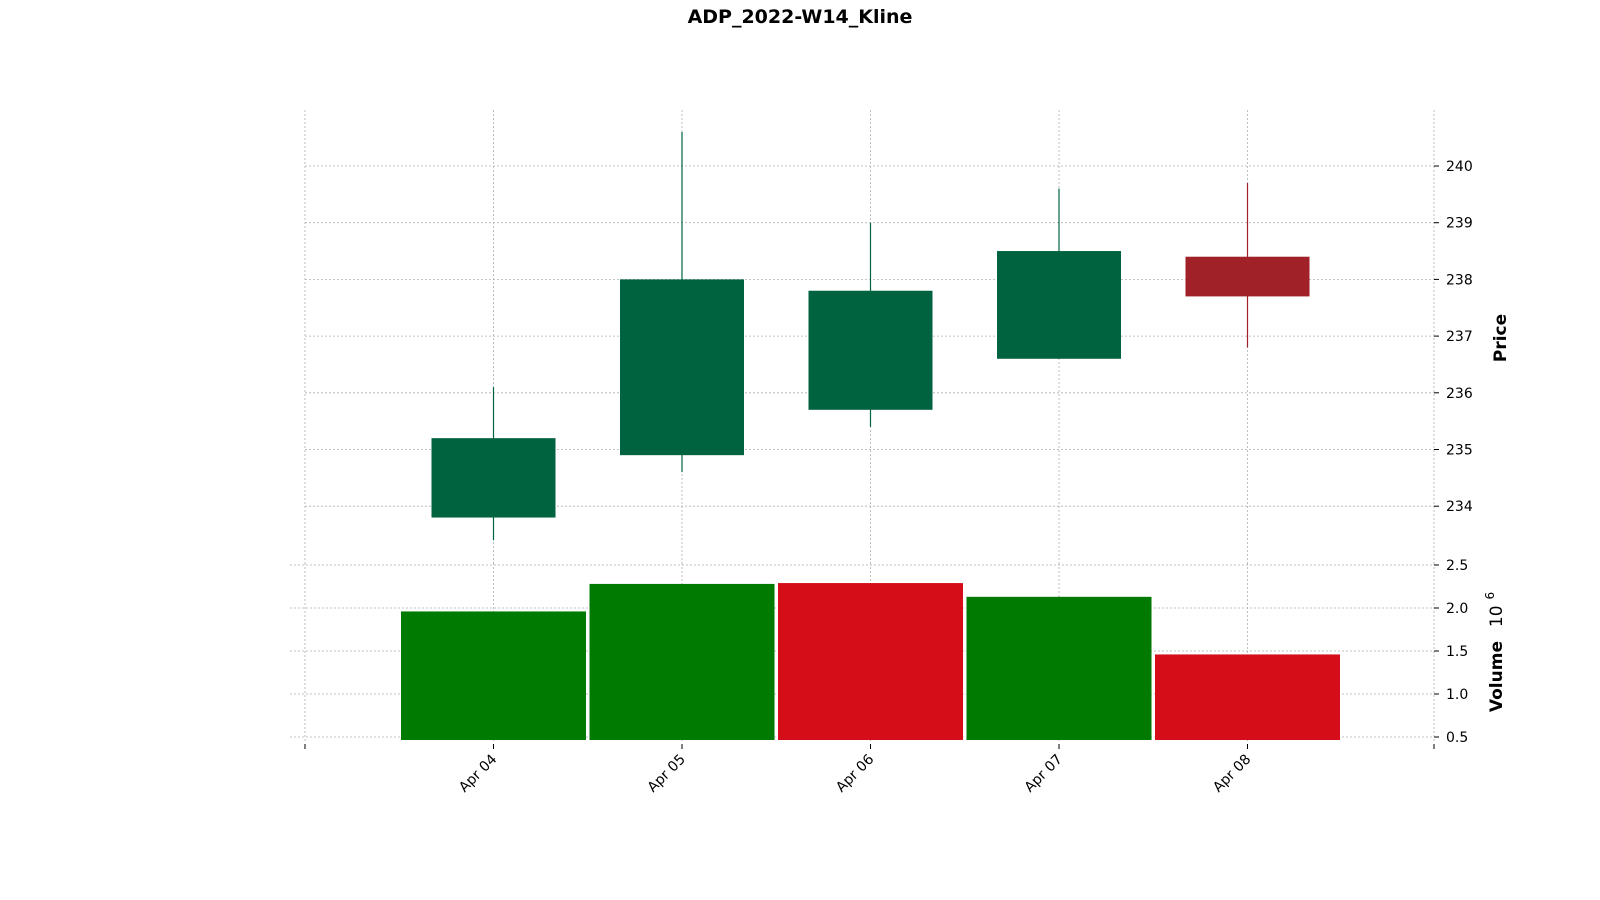 Image resolution: width=1600 pixels, height=900 pixels. Describe the element at coordinates (1459, 394) in the screenshot. I see `price-tick-label: 236` at that location.